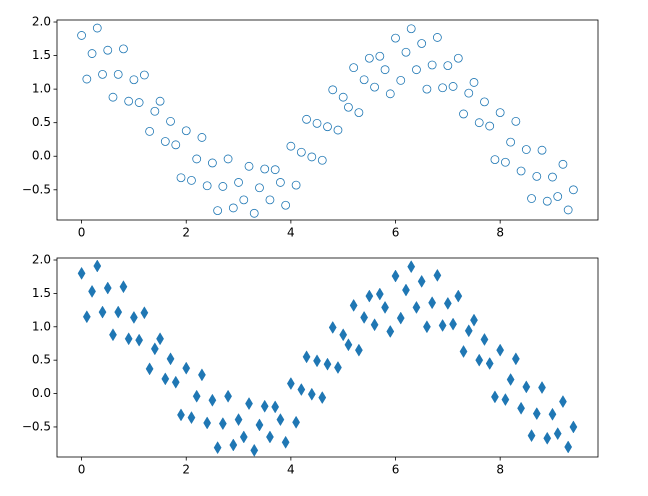 This screenshot has width=648, height=496. I want to click on x-tick-label: 2, so click(186, 470).